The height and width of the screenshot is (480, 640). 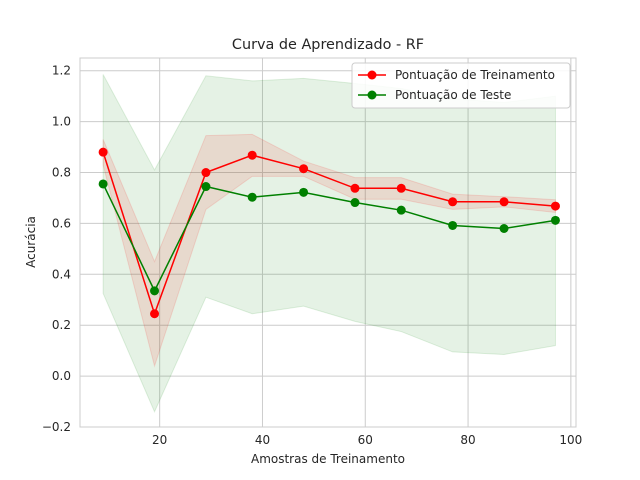 What do you see at coordinates (467, 440) in the screenshot?
I see `x-tick-label: 80` at bounding box center [467, 440].